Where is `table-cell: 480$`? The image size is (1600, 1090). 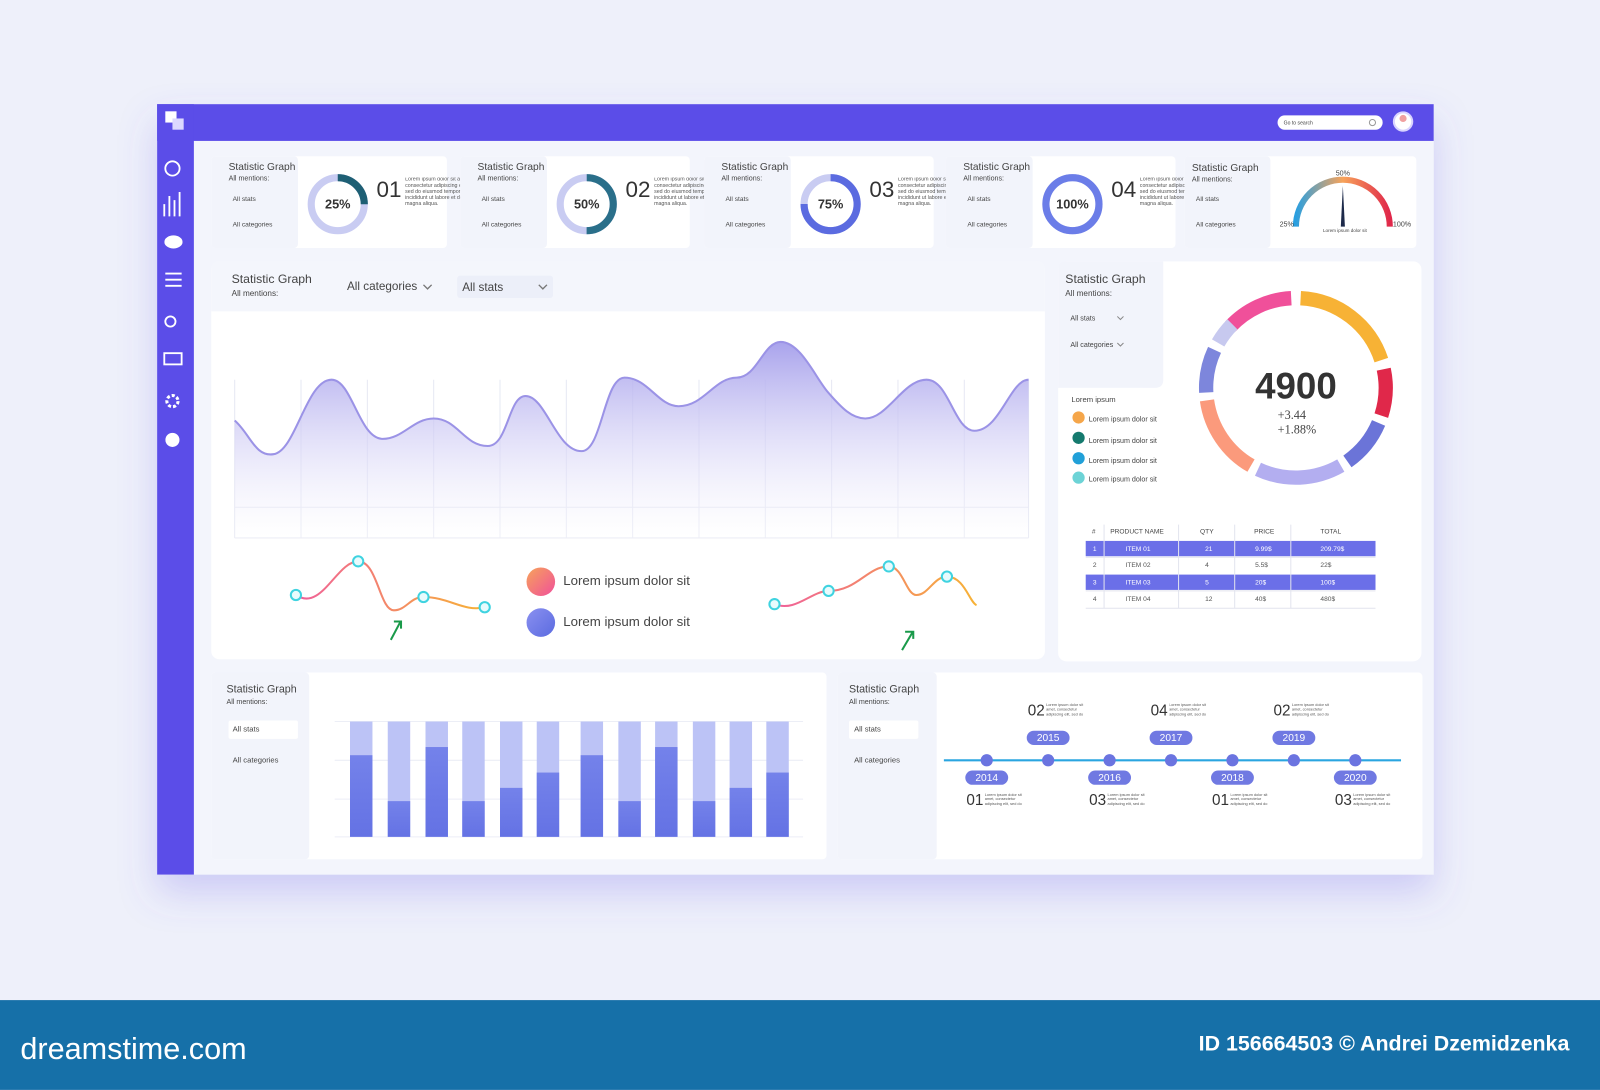
table-cell: 480$ is located at coordinates (1327, 599).